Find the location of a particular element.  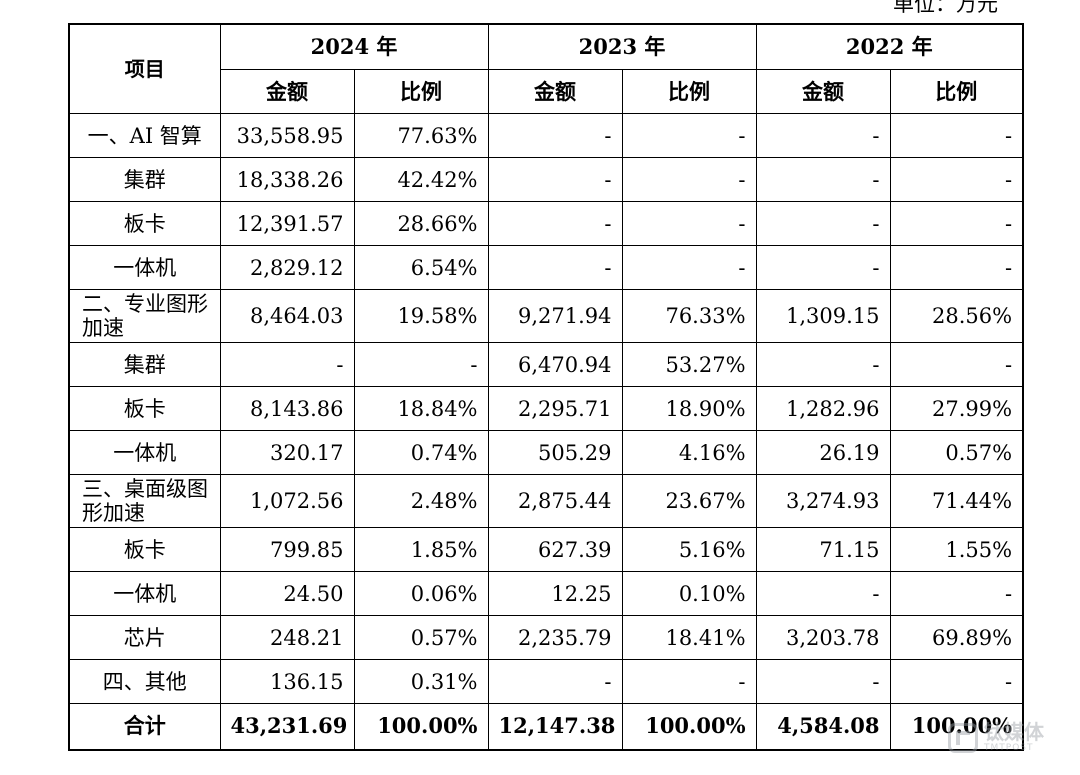

ratio-2024-cell: 18.84% is located at coordinates (421, 408).